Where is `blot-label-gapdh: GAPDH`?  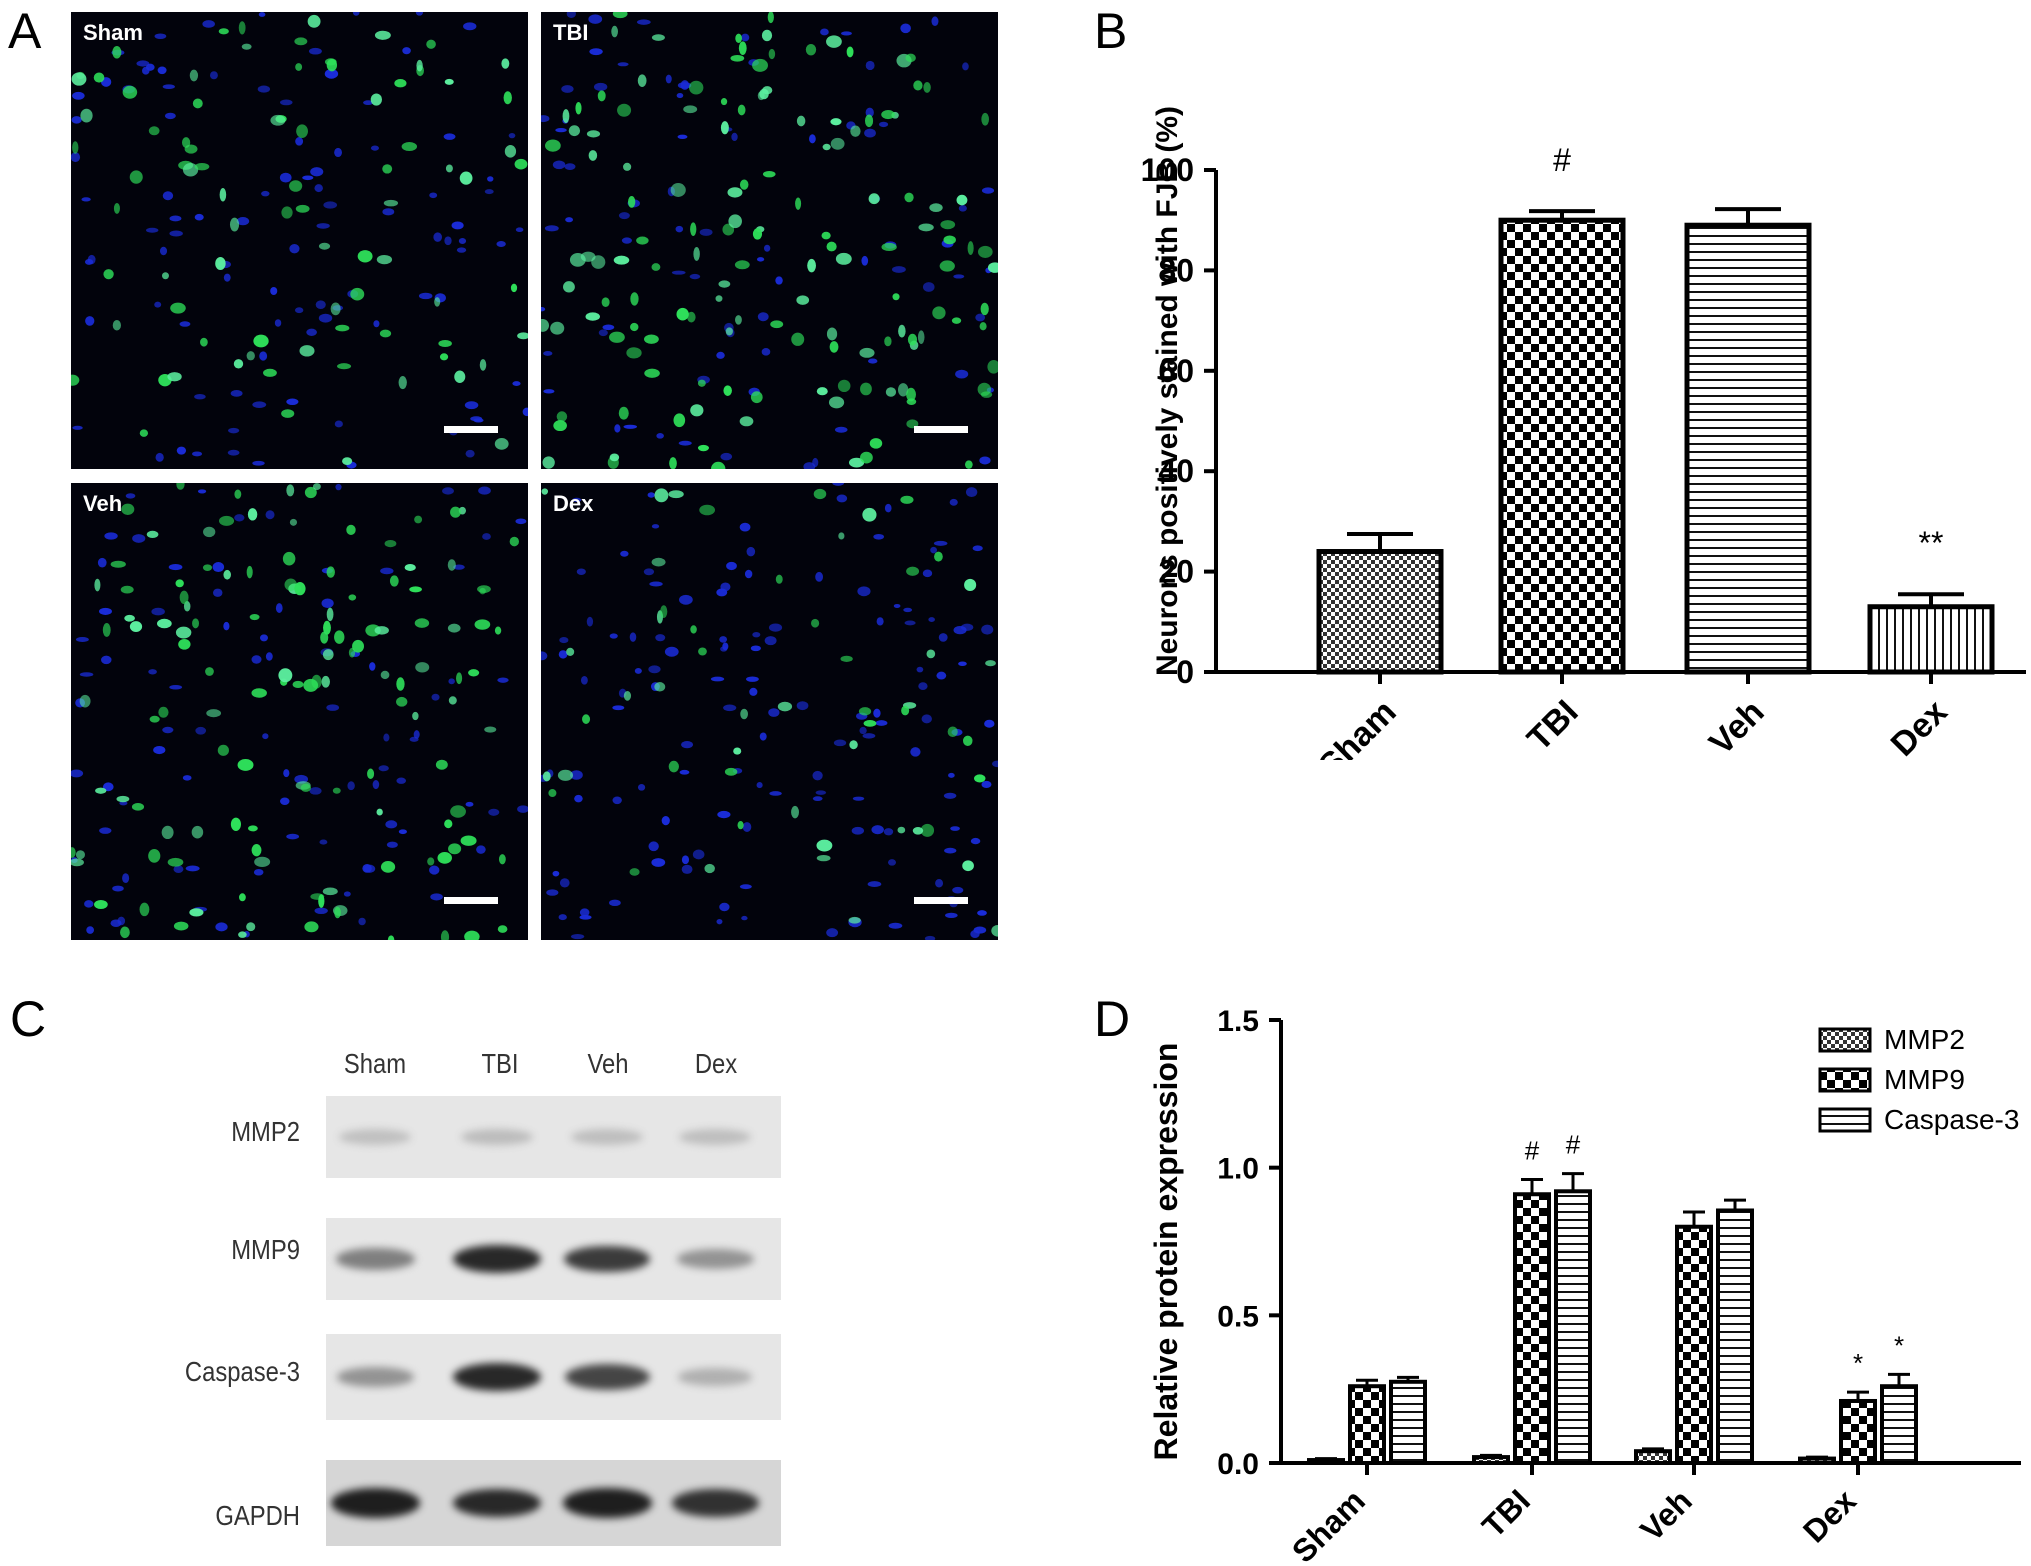
blot-label-gapdh: GAPDH is located at coordinates (257, 1515).